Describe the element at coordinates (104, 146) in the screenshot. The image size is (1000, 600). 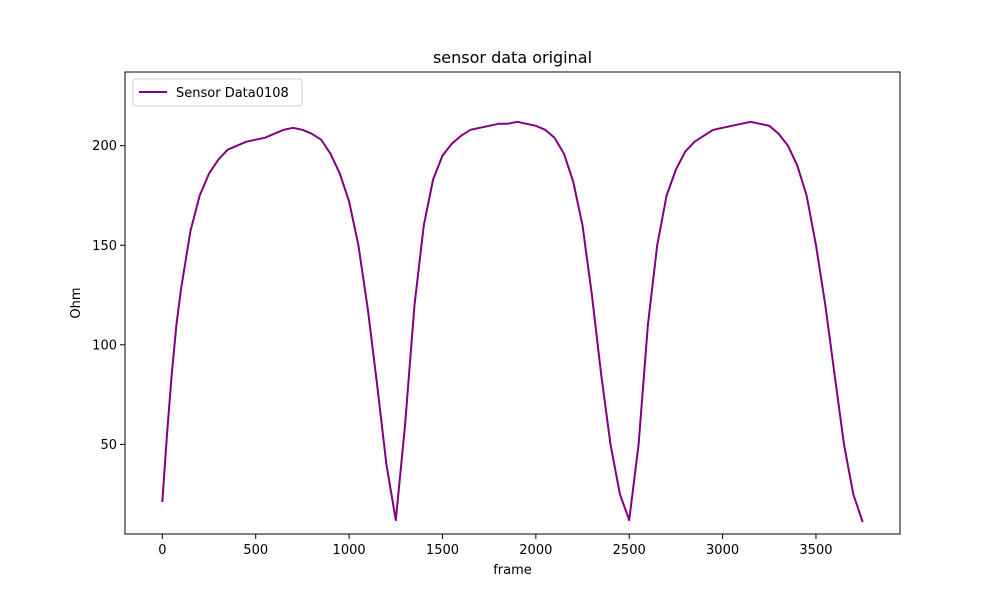
I see `y-tick-label: 200` at that location.